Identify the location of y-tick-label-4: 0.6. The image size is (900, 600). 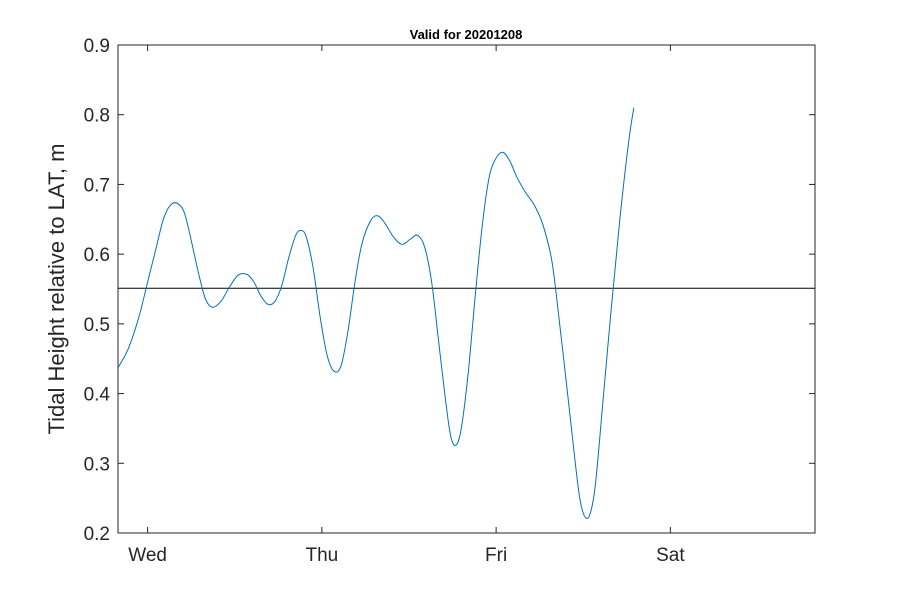
(97, 255).